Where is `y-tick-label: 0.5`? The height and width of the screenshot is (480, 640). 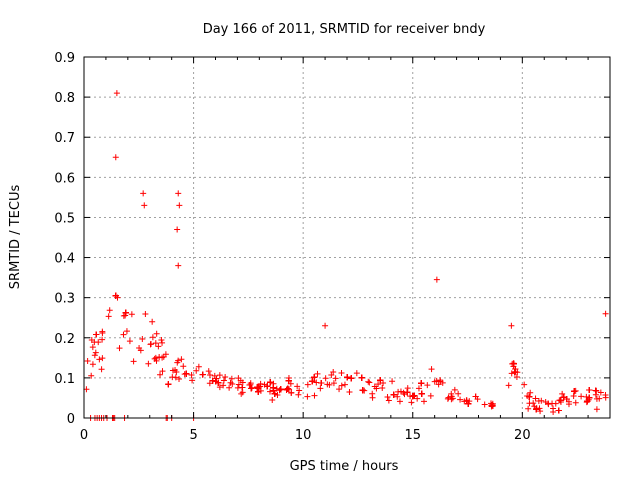
y-tick-label: 0.5 is located at coordinates (64, 218).